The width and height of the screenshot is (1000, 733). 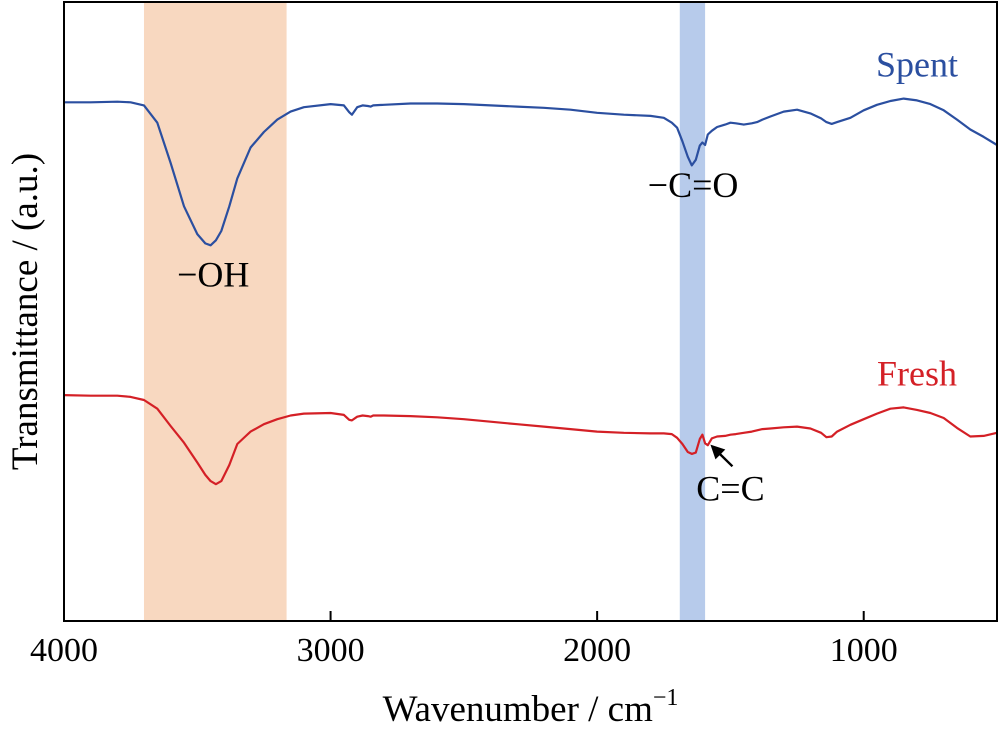 I want to click on series-label-spent: Spent, so click(x=917, y=65).